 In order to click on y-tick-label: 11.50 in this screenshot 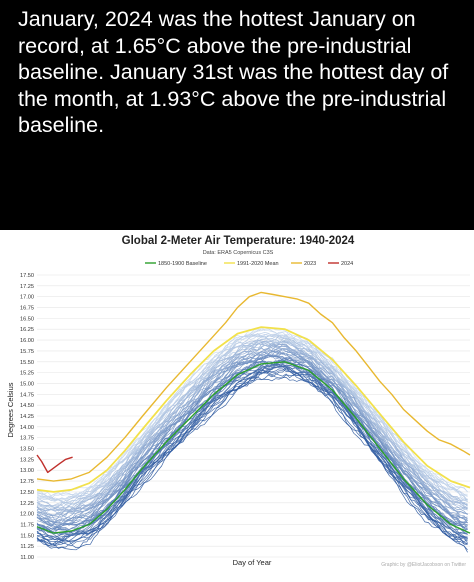, I will do `click(27, 536)`.